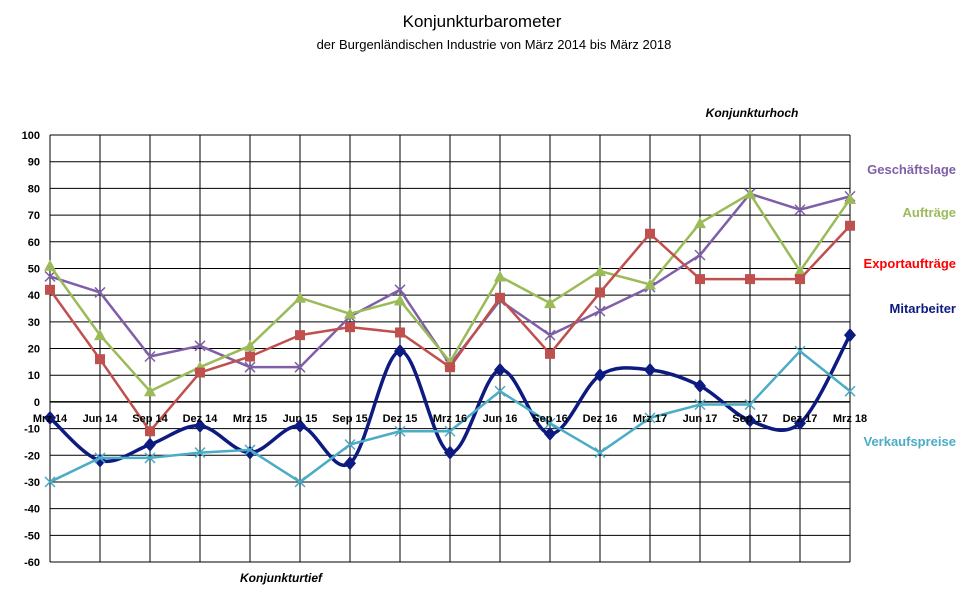 This screenshot has height=600, width=965. I want to click on x-tick-label: Mrz 14, so click(50, 419).